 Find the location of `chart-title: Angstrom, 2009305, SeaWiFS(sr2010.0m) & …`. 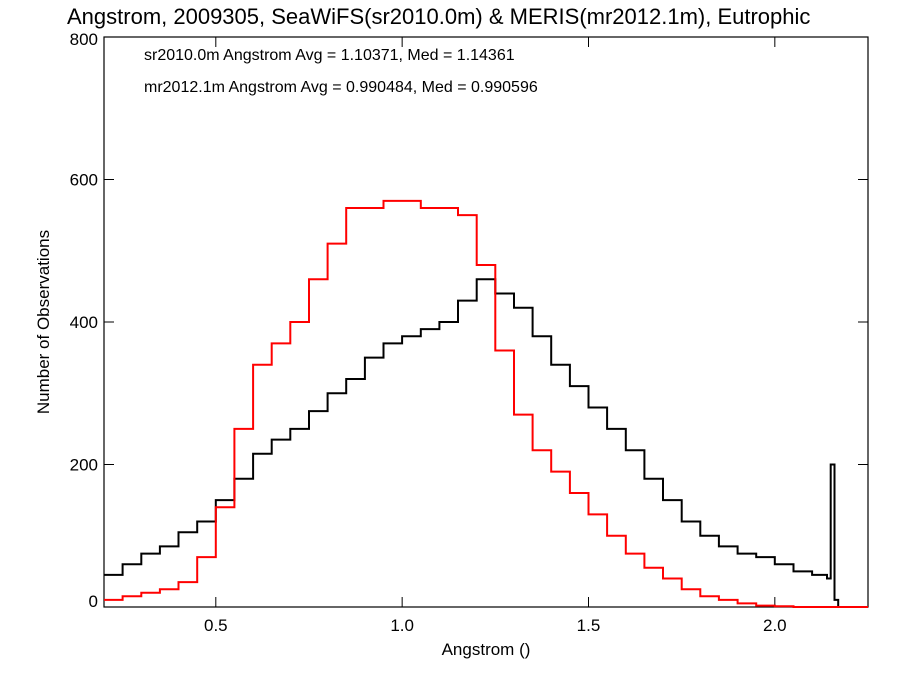

chart-title: Angstrom, 2009305, SeaWiFS(sr2010.0m) & … is located at coordinates (438, 16).